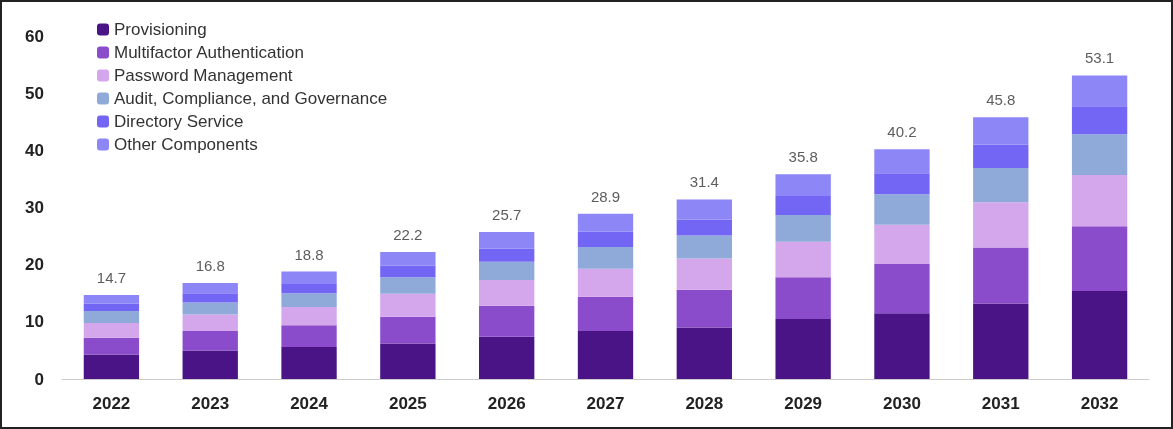 Image resolution: width=1173 pixels, height=429 pixels. Describe the element at coordinates (902, 132) in the screenshot. I see `total-label: 40.2` at that location.